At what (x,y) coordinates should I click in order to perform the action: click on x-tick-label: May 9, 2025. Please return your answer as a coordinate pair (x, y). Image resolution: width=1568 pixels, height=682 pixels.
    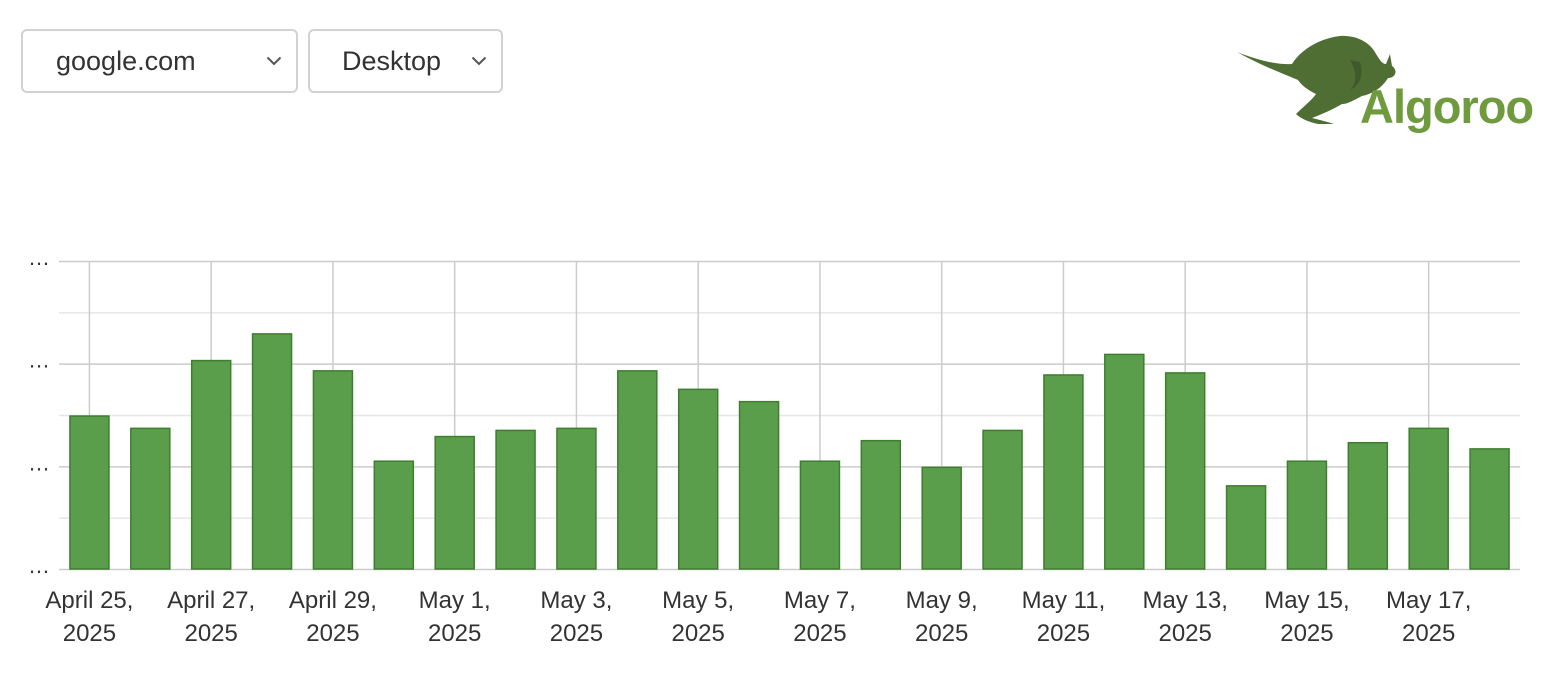
    Looking at the image, I should click on (942, 617).